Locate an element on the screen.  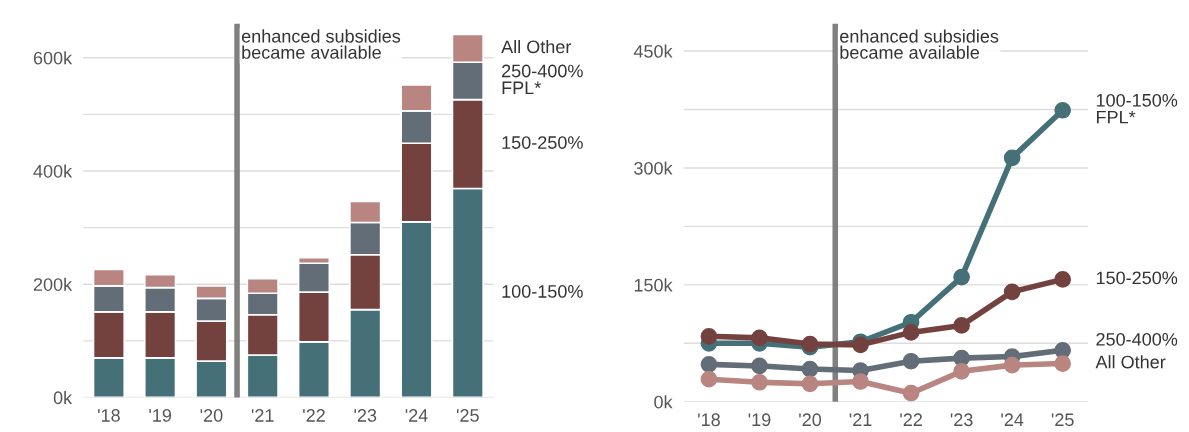
y-tick-label: 300k is located at coordinates (653, 168).